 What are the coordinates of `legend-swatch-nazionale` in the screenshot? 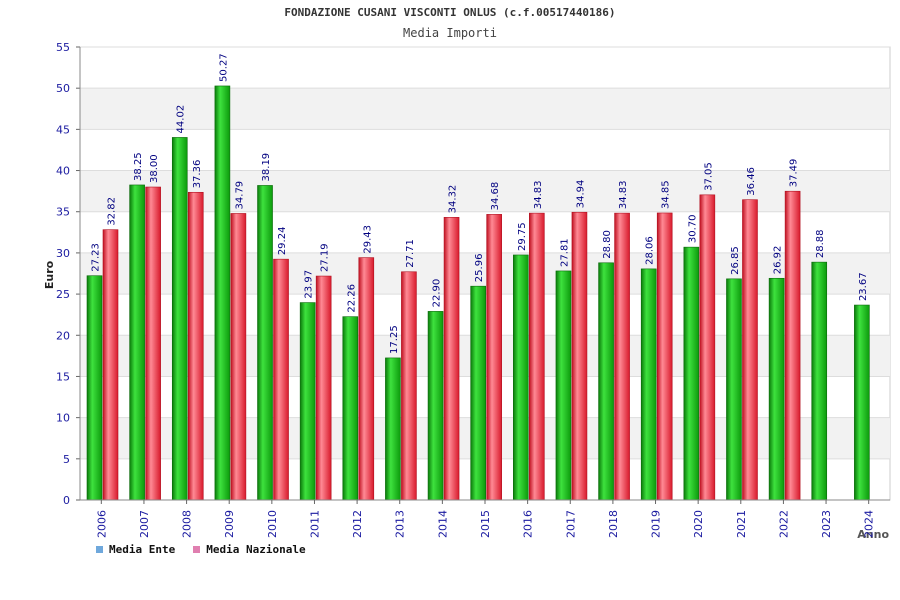 It's located at (197, 549).